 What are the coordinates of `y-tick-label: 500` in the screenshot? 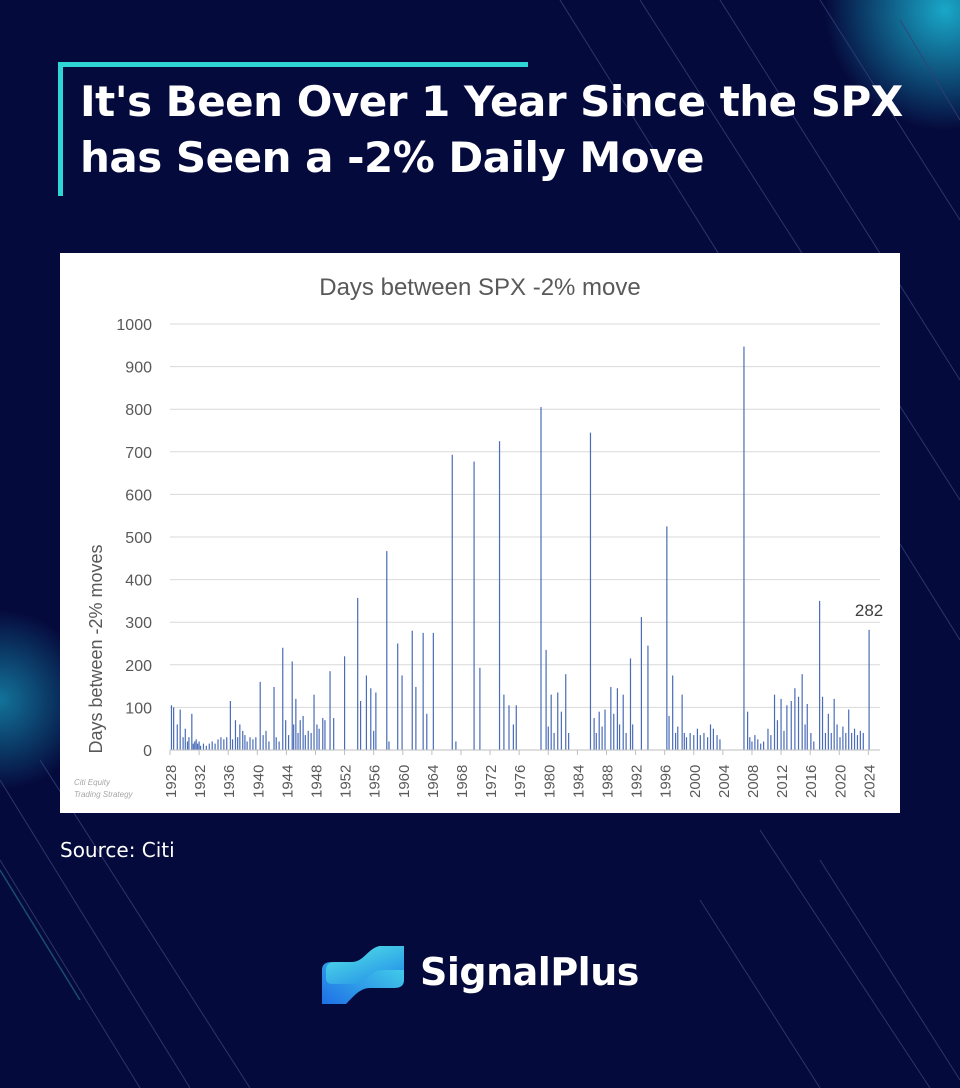 It's located at (138, 538).